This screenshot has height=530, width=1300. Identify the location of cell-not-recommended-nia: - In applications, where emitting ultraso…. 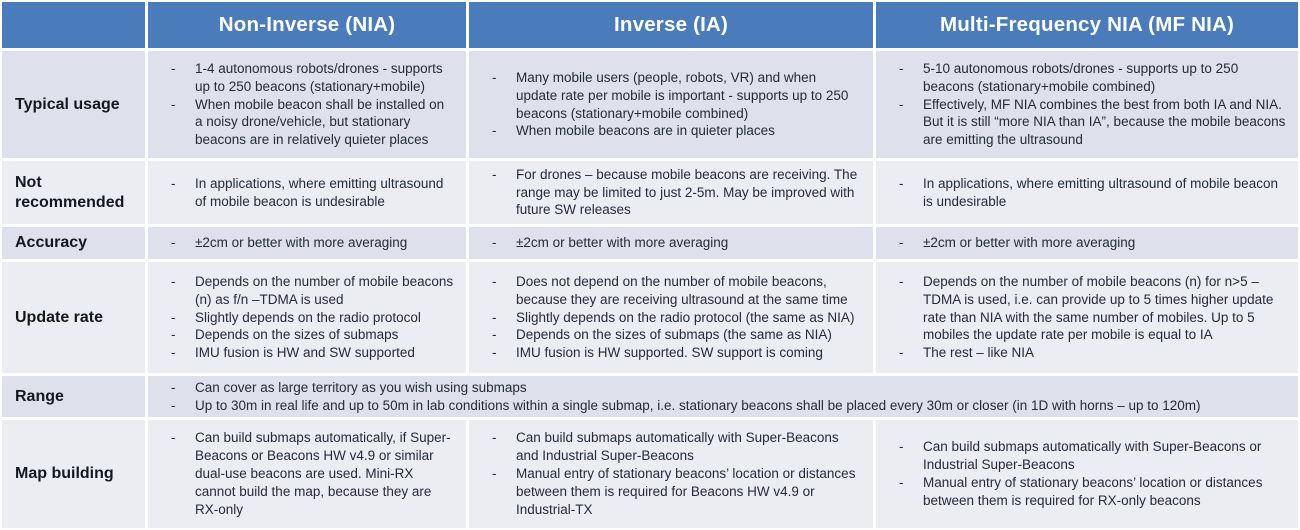
(307, 192).